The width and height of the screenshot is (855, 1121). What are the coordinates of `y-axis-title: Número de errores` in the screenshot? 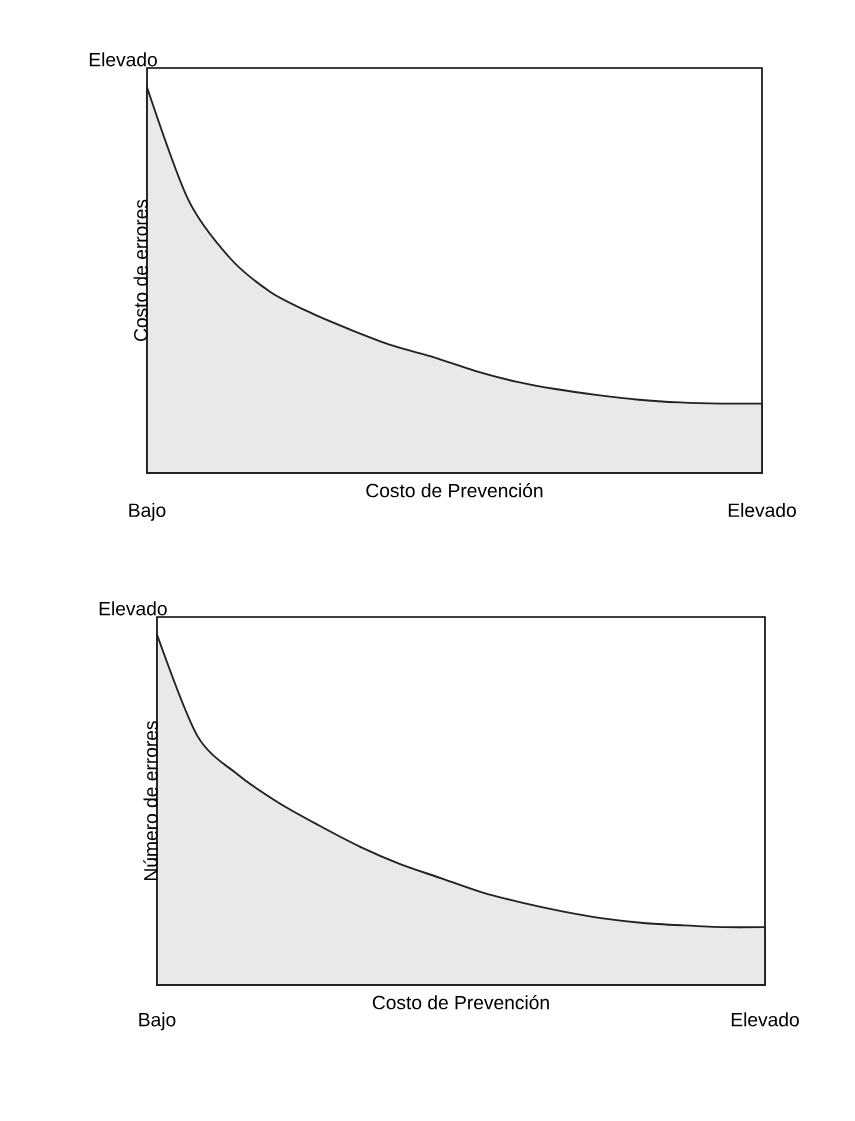 It's located at (150, 800).